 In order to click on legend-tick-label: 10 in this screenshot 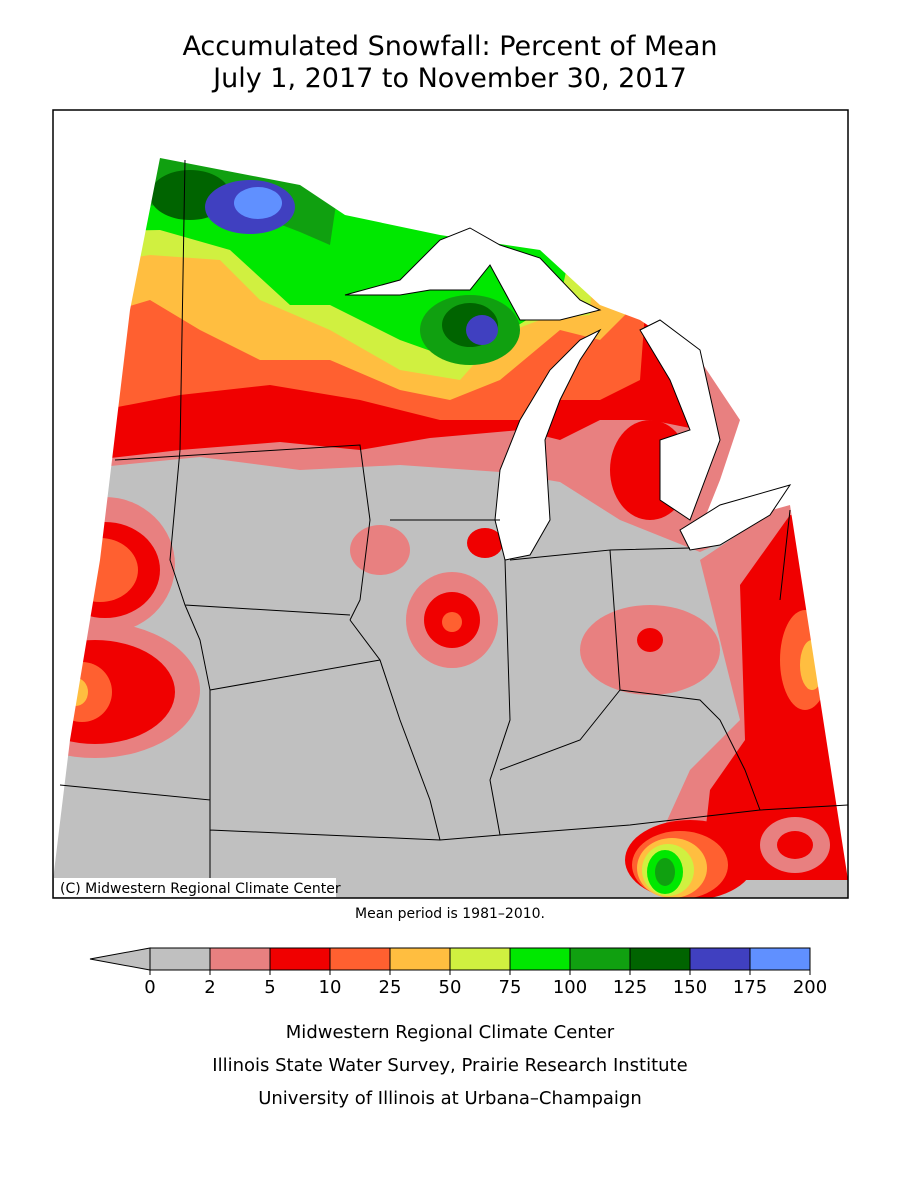, I will do `click(330, 987)`.